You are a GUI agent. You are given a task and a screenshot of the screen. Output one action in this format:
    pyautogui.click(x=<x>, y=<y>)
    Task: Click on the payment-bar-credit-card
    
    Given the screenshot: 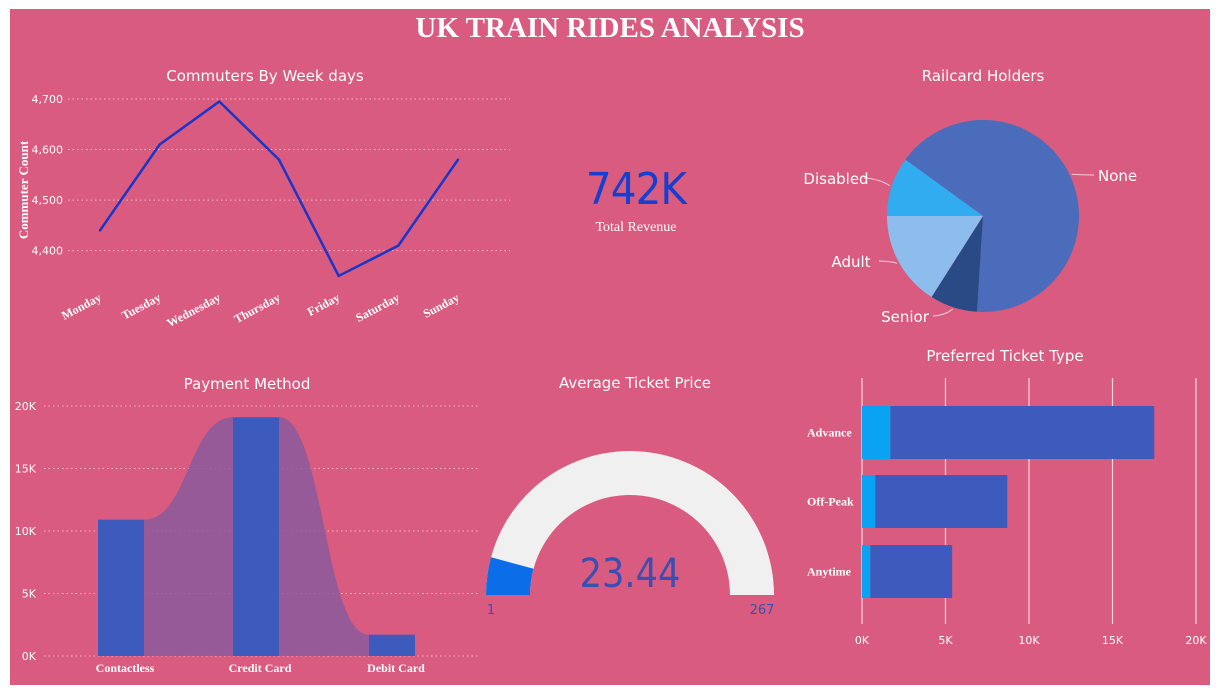 What is the action you would take?
    pyautogui.click(x=256, y=536)
    